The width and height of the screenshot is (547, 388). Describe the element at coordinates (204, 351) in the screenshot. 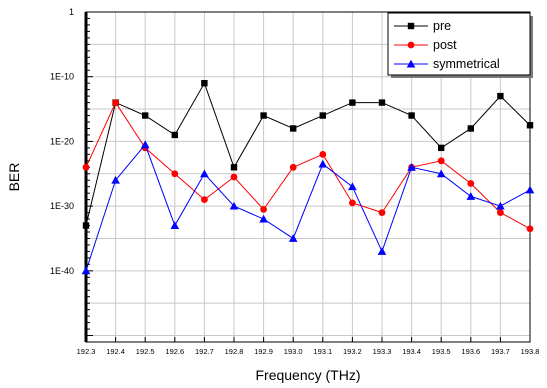

I see `x-tick-label: 192.7` at that location.